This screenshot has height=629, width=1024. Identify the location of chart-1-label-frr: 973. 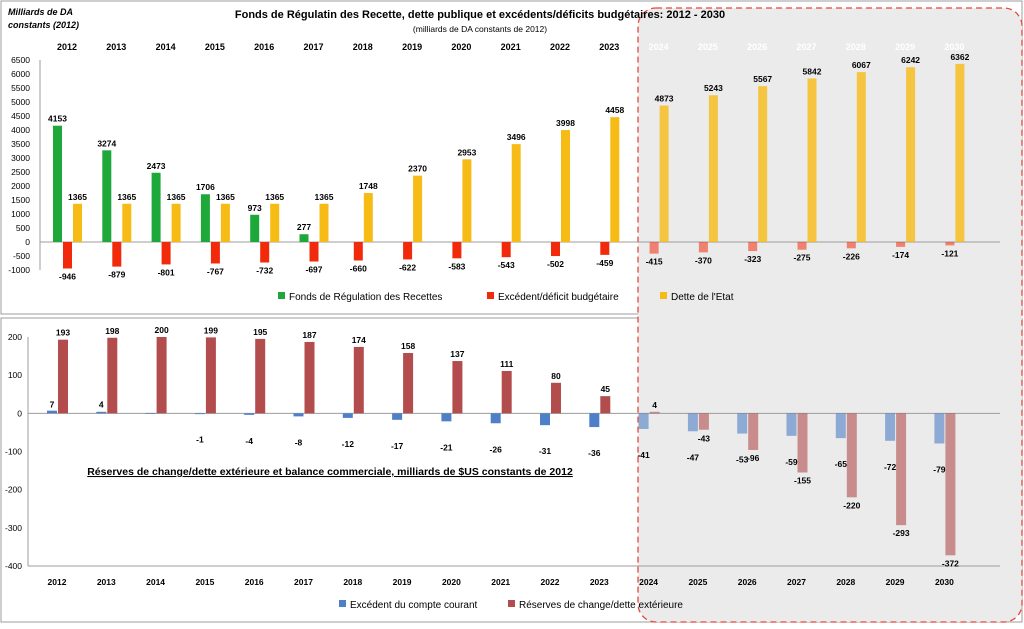
(255, 208).